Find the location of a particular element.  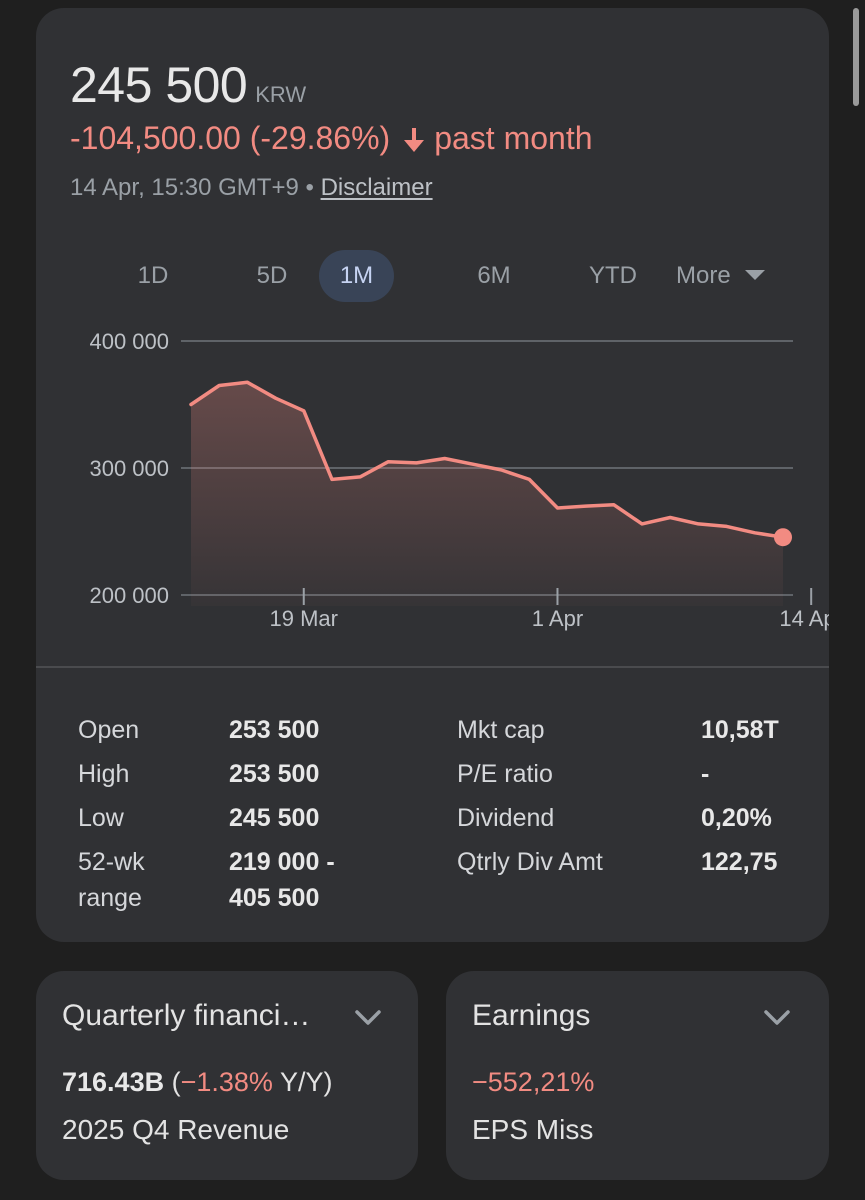

price-row: 245 500 KRW is located at coordinates (188, 85).